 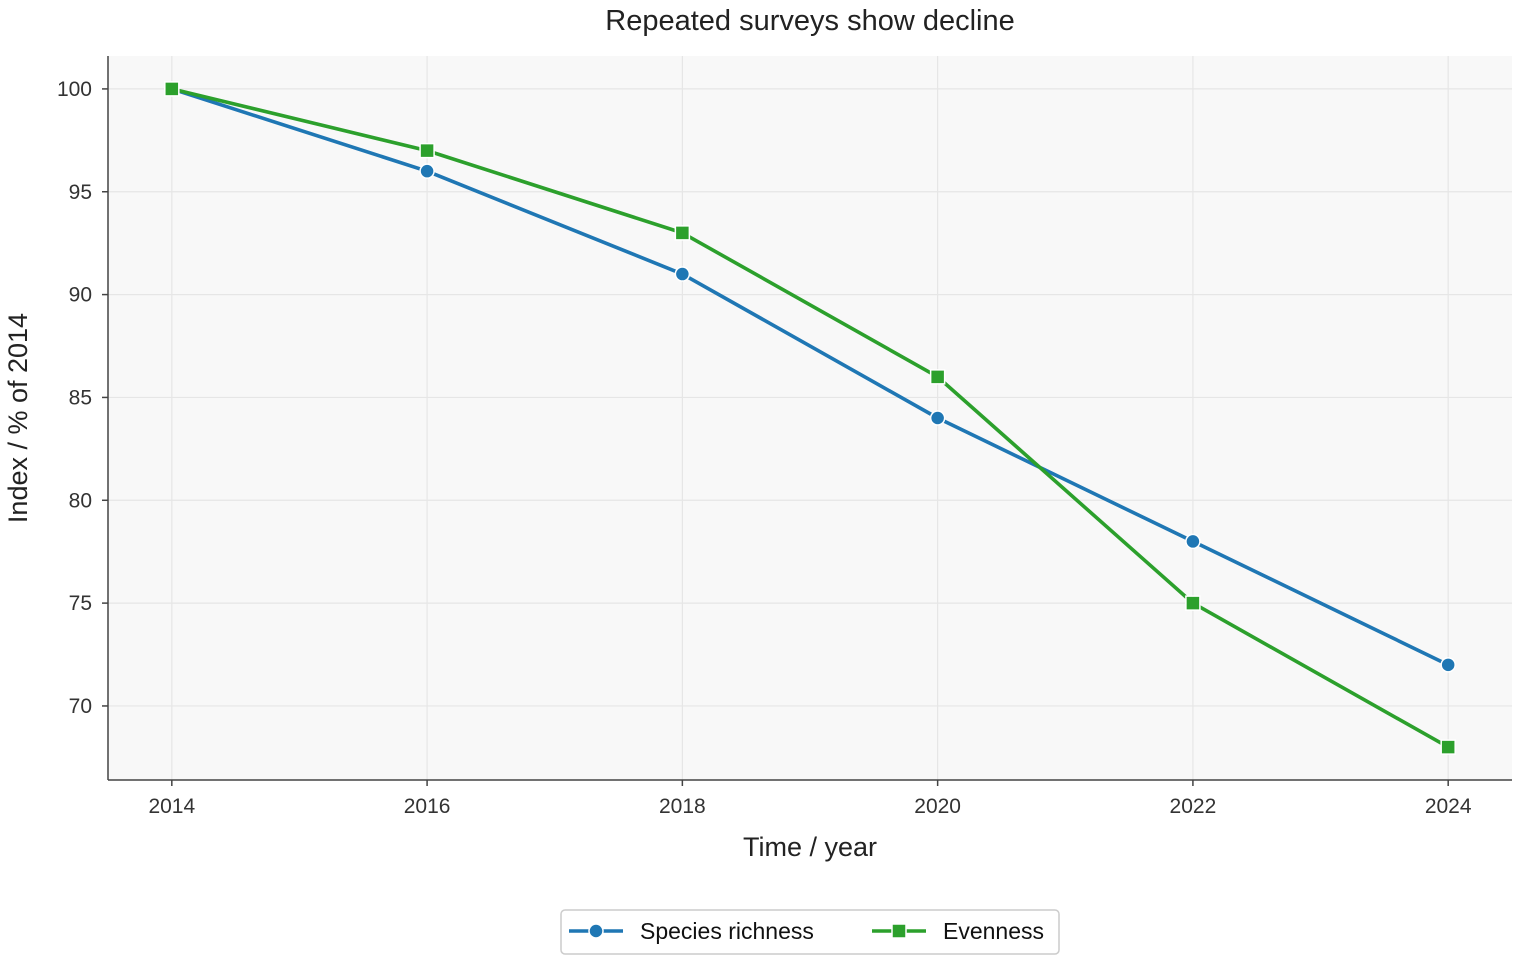 What do you see at coordinates (809, 21) in the screenshot?
I see `chart-title: Repeated surveys show decline` at bounding box center [809, 21].